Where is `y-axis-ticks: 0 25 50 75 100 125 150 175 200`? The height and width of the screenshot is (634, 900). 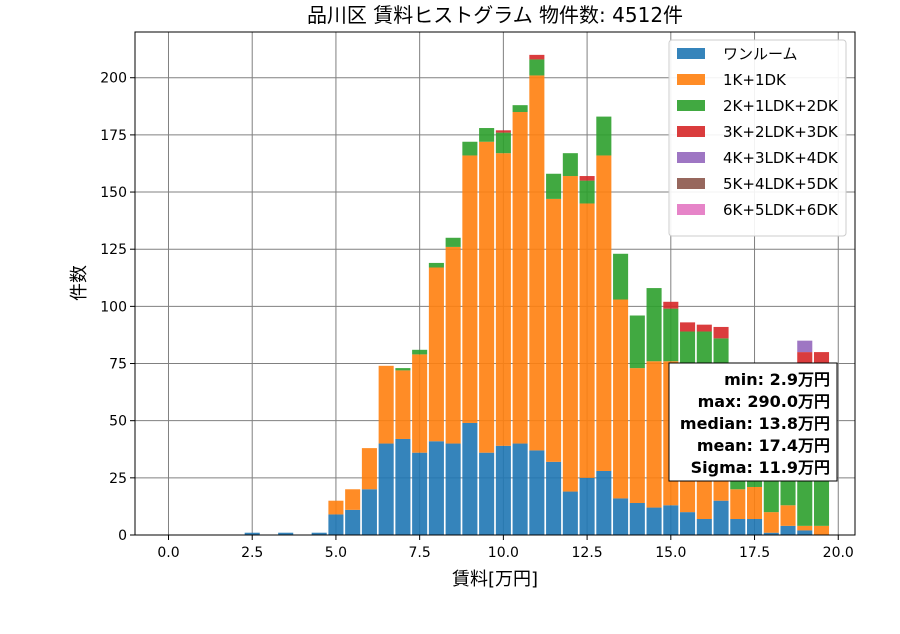
y-axis-ticks: 0 25 50 75 100 125 150 175 200 is located at coordinates (117, 307).